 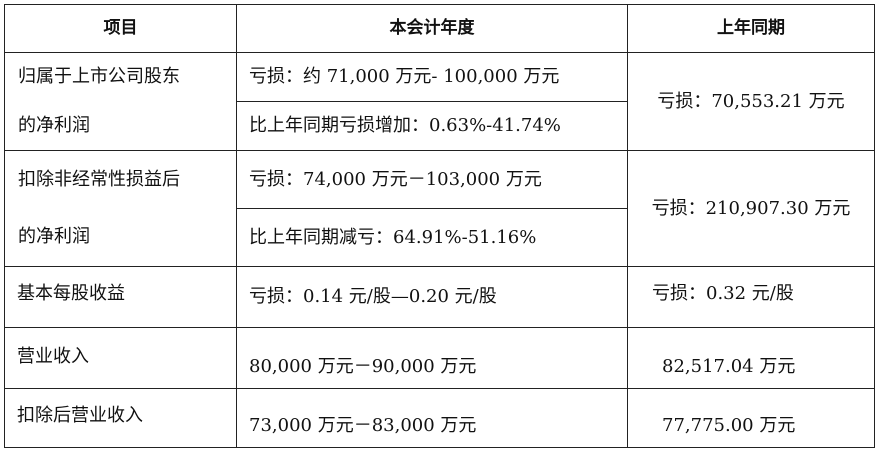 I want to click on row-label: 扣除非经常性损益后 的净利润, so click(x=120, y=208).